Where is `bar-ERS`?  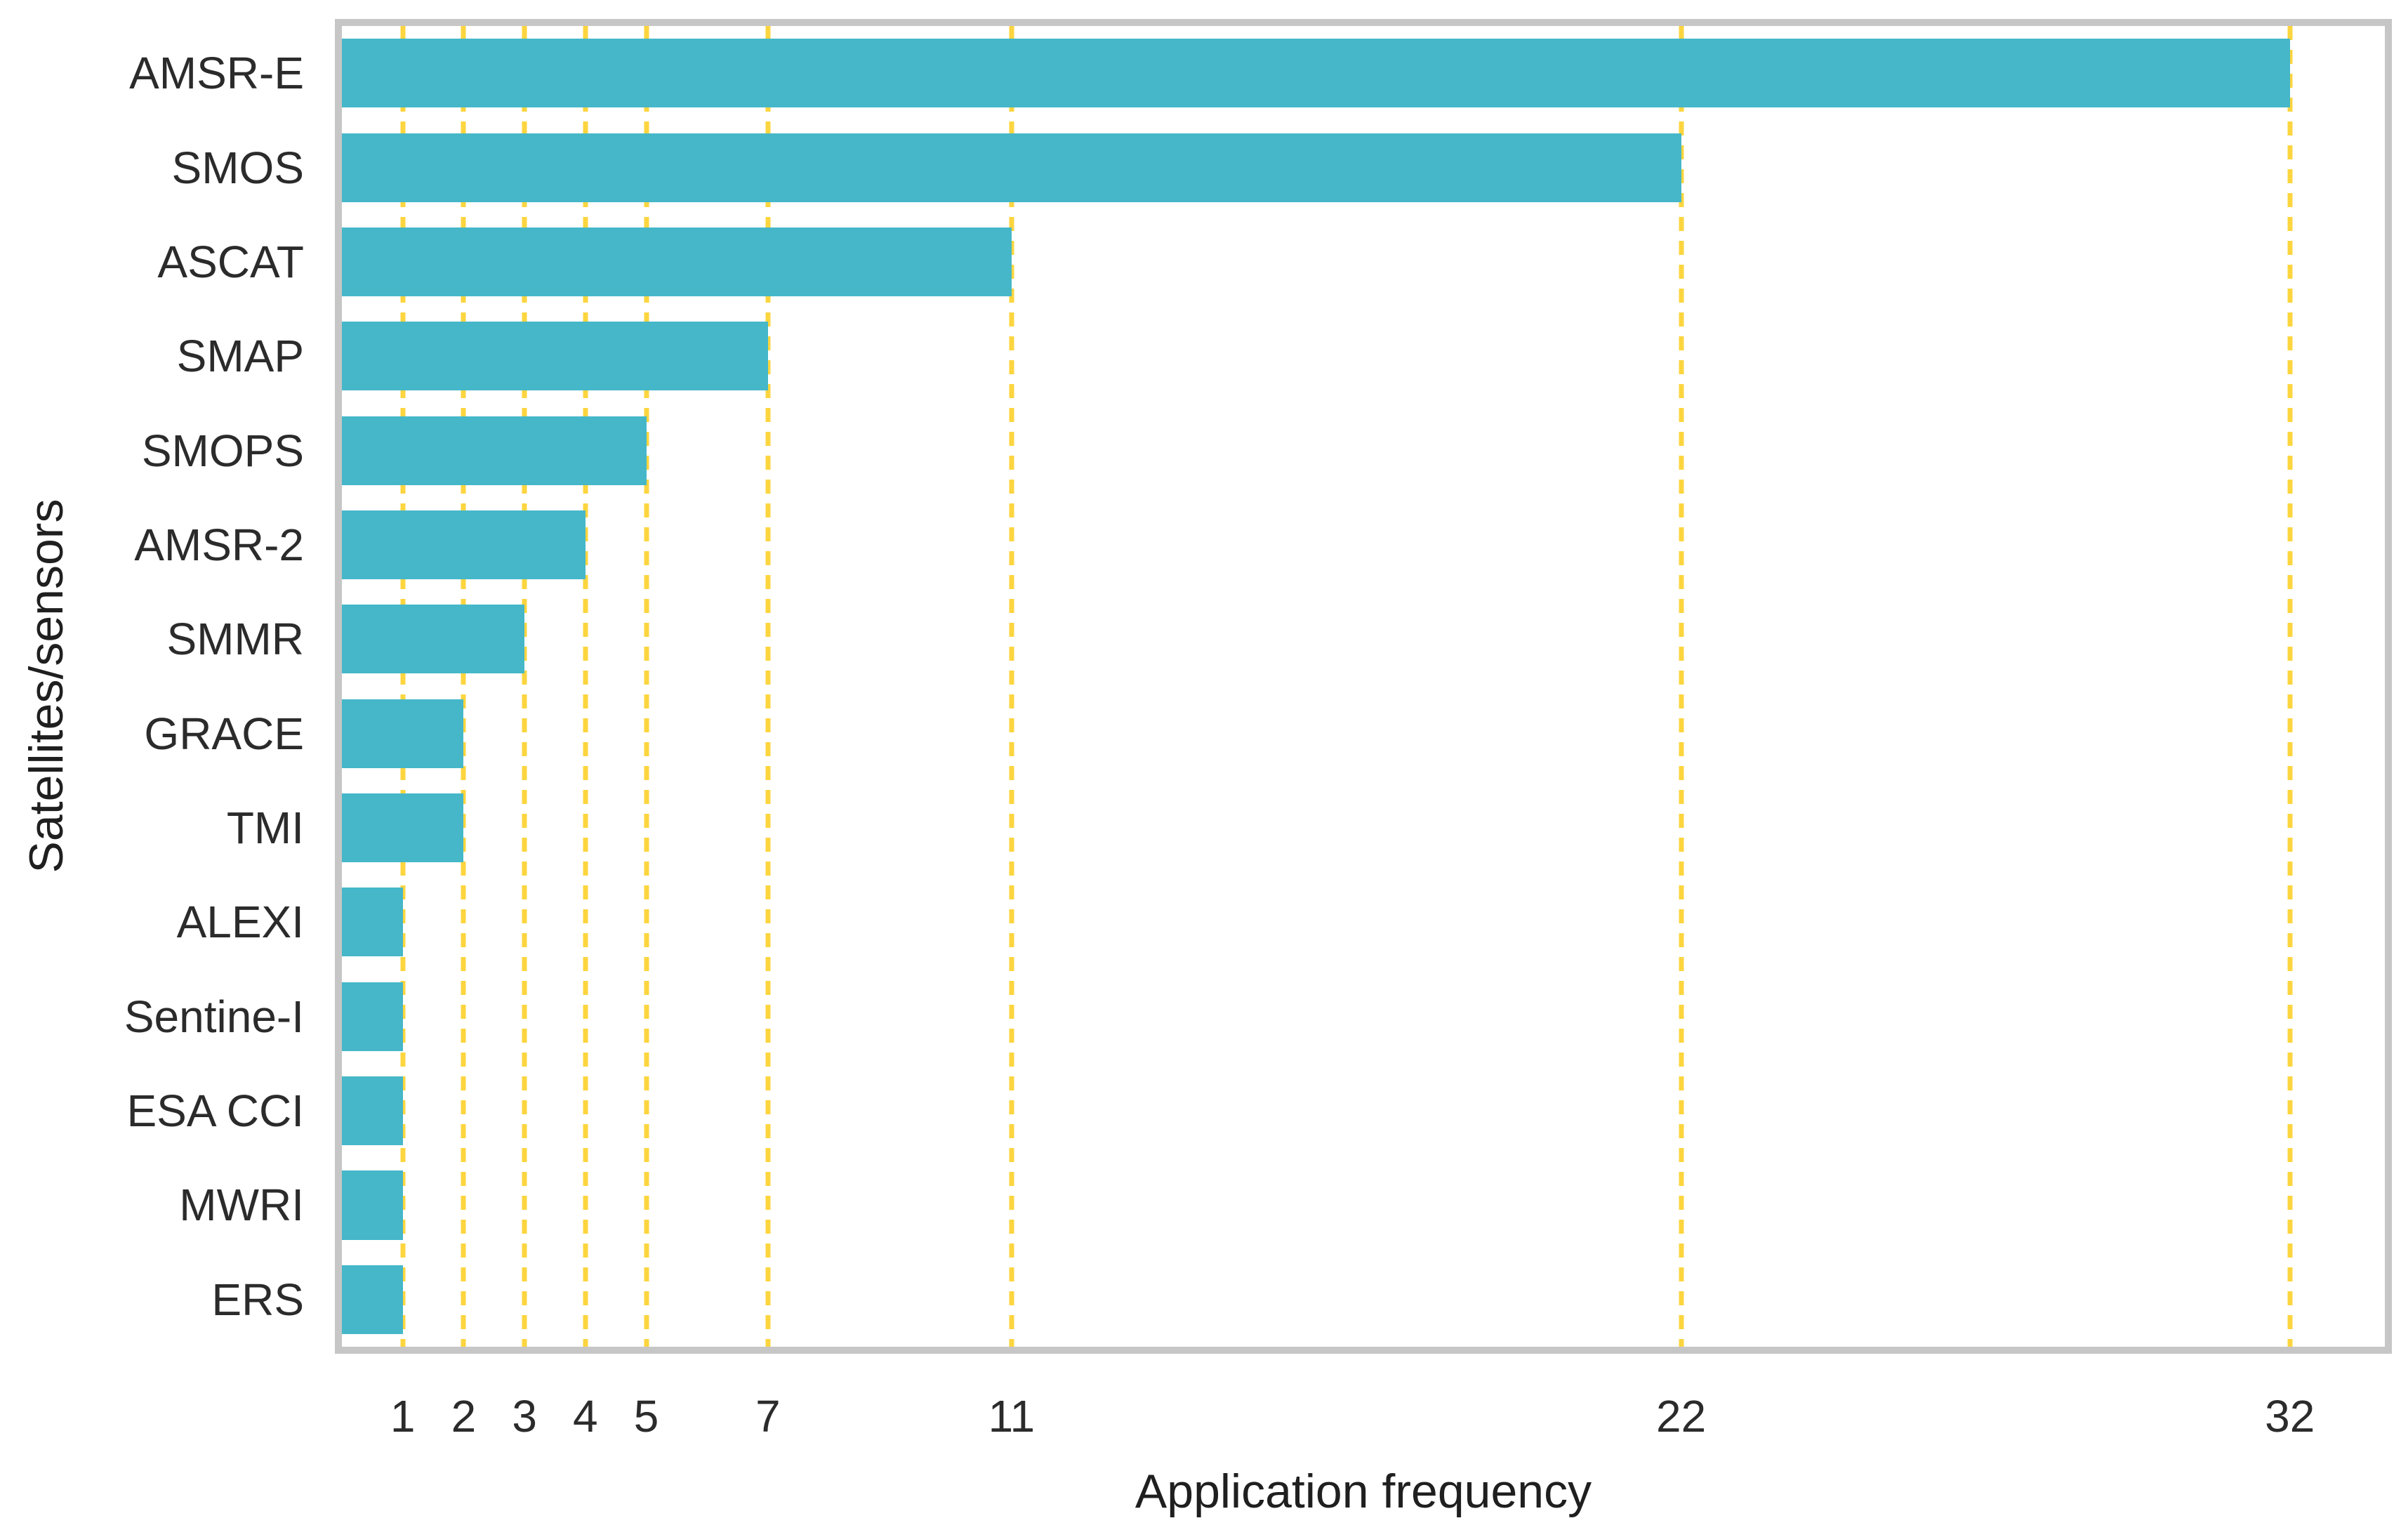 bar-ERS is located at coordinates (373, 1299).